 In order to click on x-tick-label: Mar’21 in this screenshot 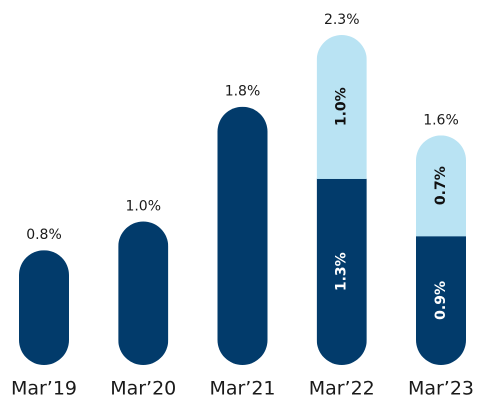, I will do `click(242, 389)`.